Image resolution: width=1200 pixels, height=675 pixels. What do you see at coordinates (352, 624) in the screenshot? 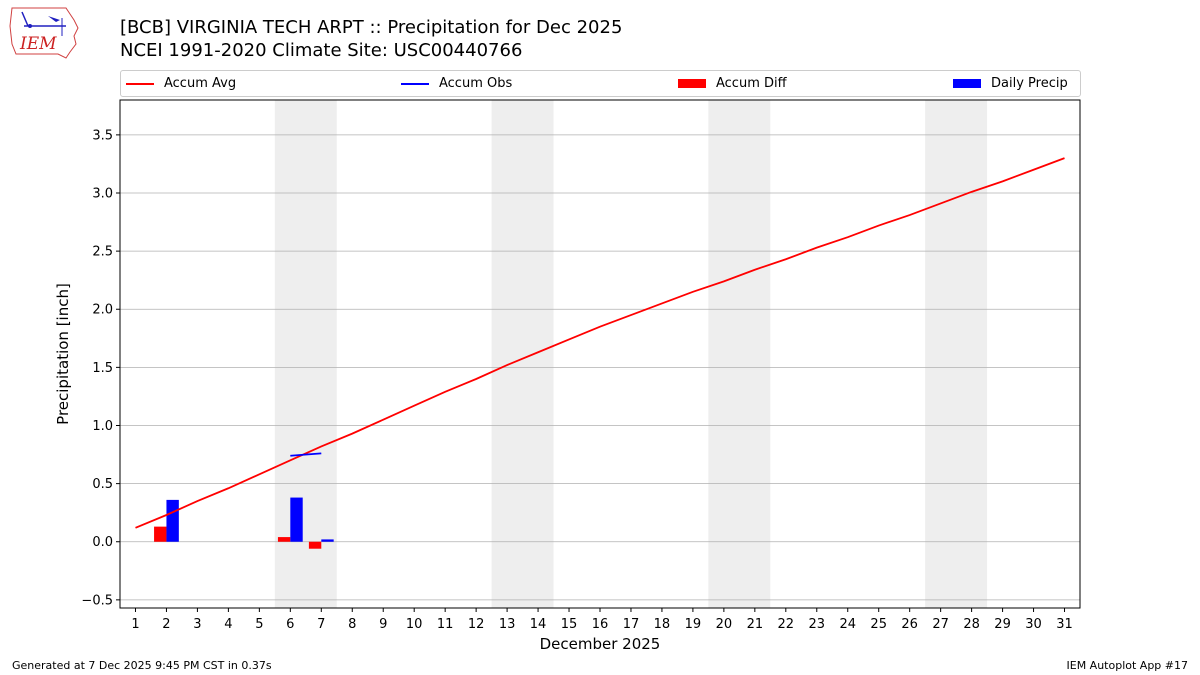
I see `x-tick-label-8: 8` at bounding box center [352, 624].